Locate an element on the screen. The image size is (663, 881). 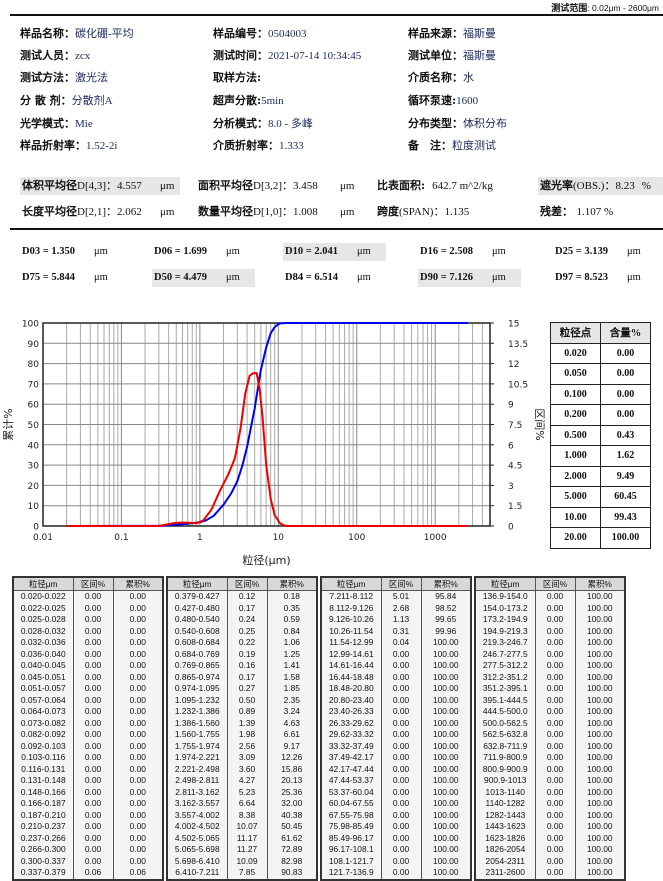
svg-text: 12 is located at coordinates (513, 365).